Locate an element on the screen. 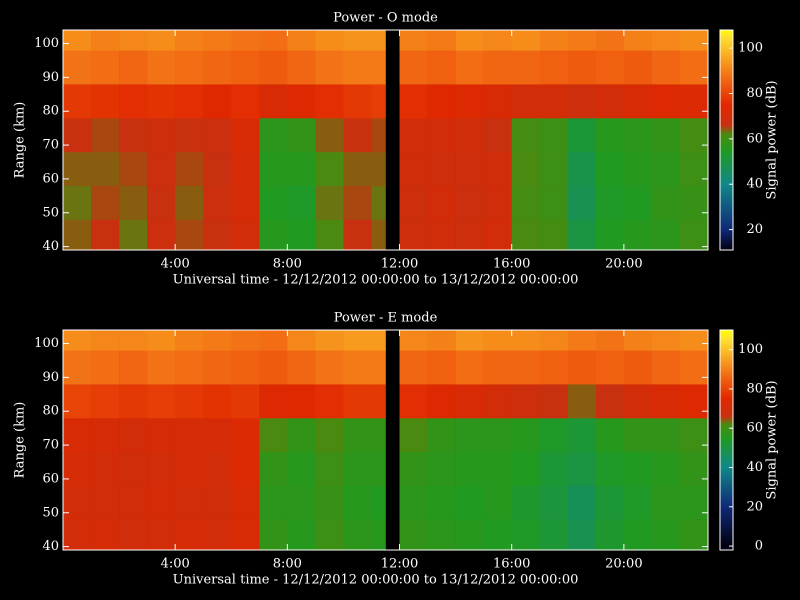 Image resolution: width=800 pixels, height=600 pixels. y-axis-label: Range (km) is located at coordinates (20, 140).